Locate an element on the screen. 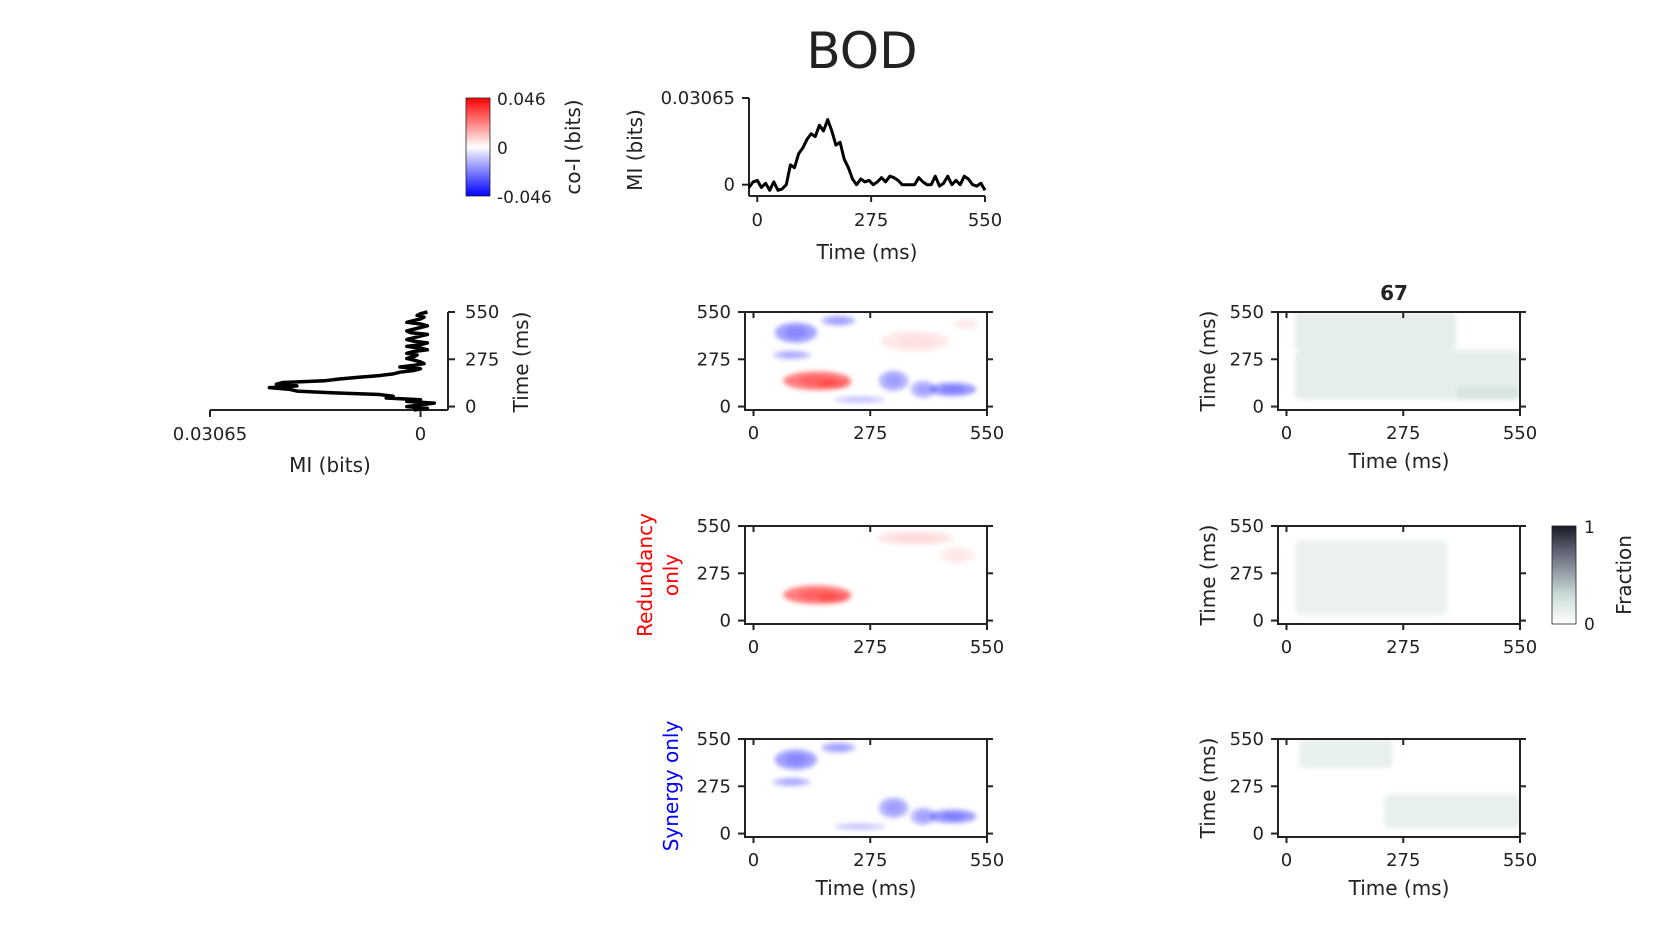  top-mi-line is located at coordinates (867, 155).